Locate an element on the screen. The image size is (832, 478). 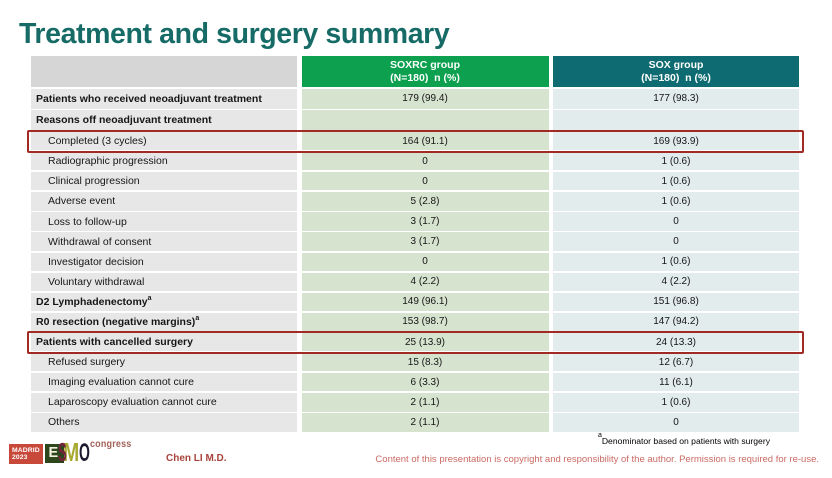
row-label: Refused surgery is located at coordinates (164, 362).